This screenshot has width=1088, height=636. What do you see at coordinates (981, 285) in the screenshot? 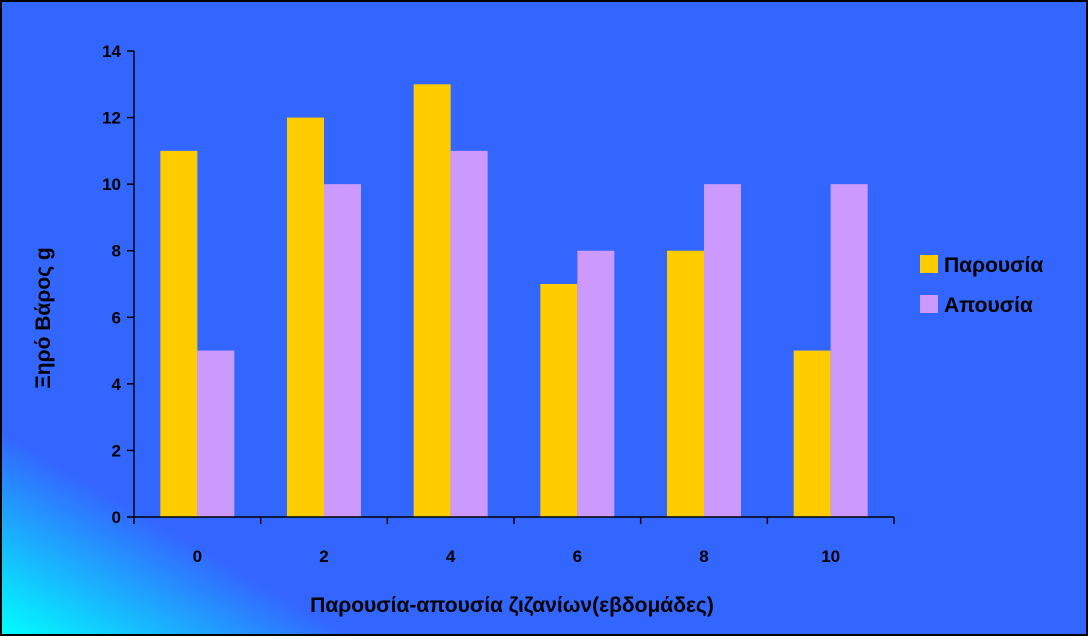
I see `legend: Παρουσία Απουσία` at bounding box center [981, 285].